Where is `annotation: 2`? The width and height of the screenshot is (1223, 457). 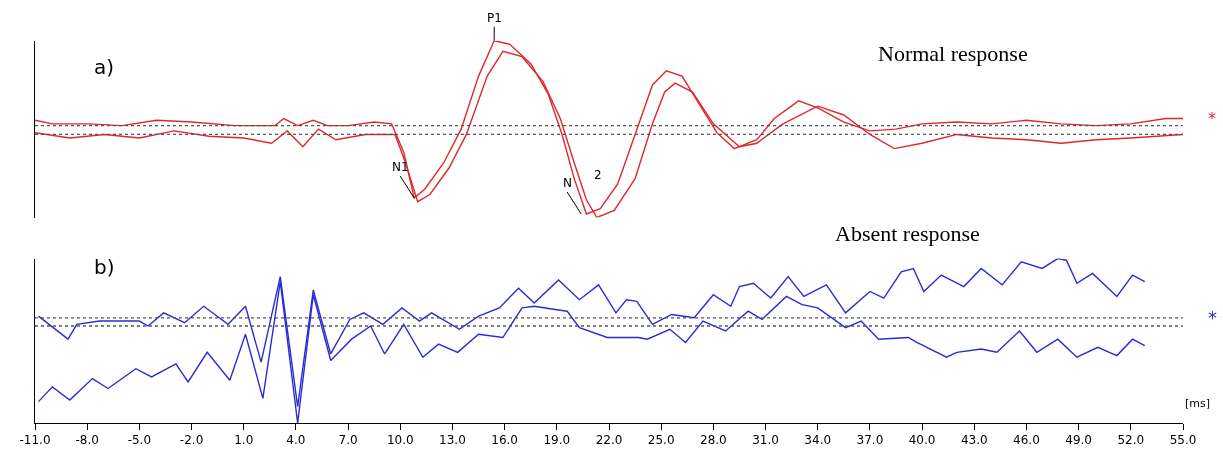
annotation: 2 is located at coordinates (598, 175).